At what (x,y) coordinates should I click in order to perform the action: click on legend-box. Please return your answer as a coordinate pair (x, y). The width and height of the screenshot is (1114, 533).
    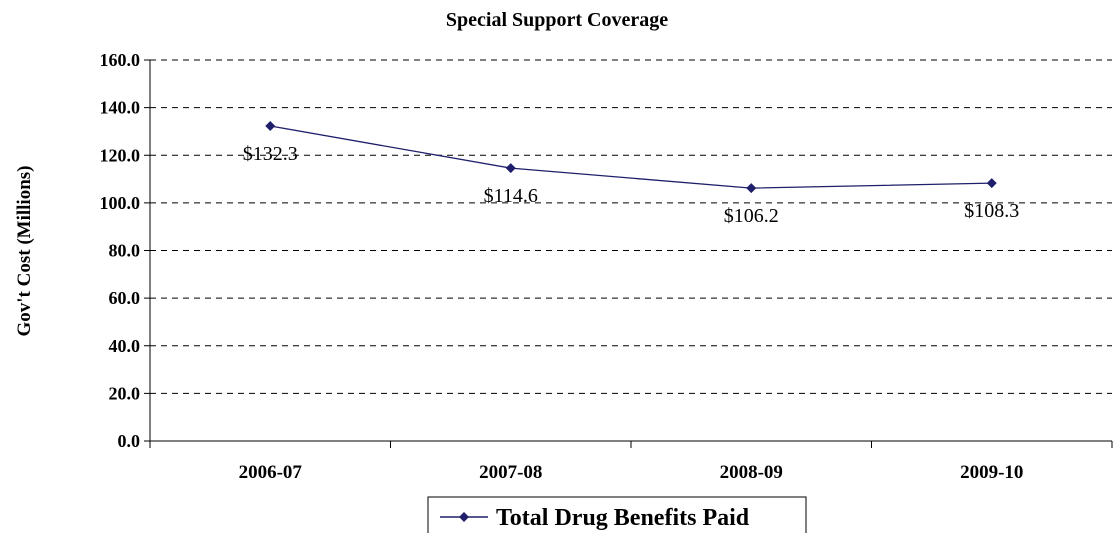
    Looking at the image, I should click on (617, 514).